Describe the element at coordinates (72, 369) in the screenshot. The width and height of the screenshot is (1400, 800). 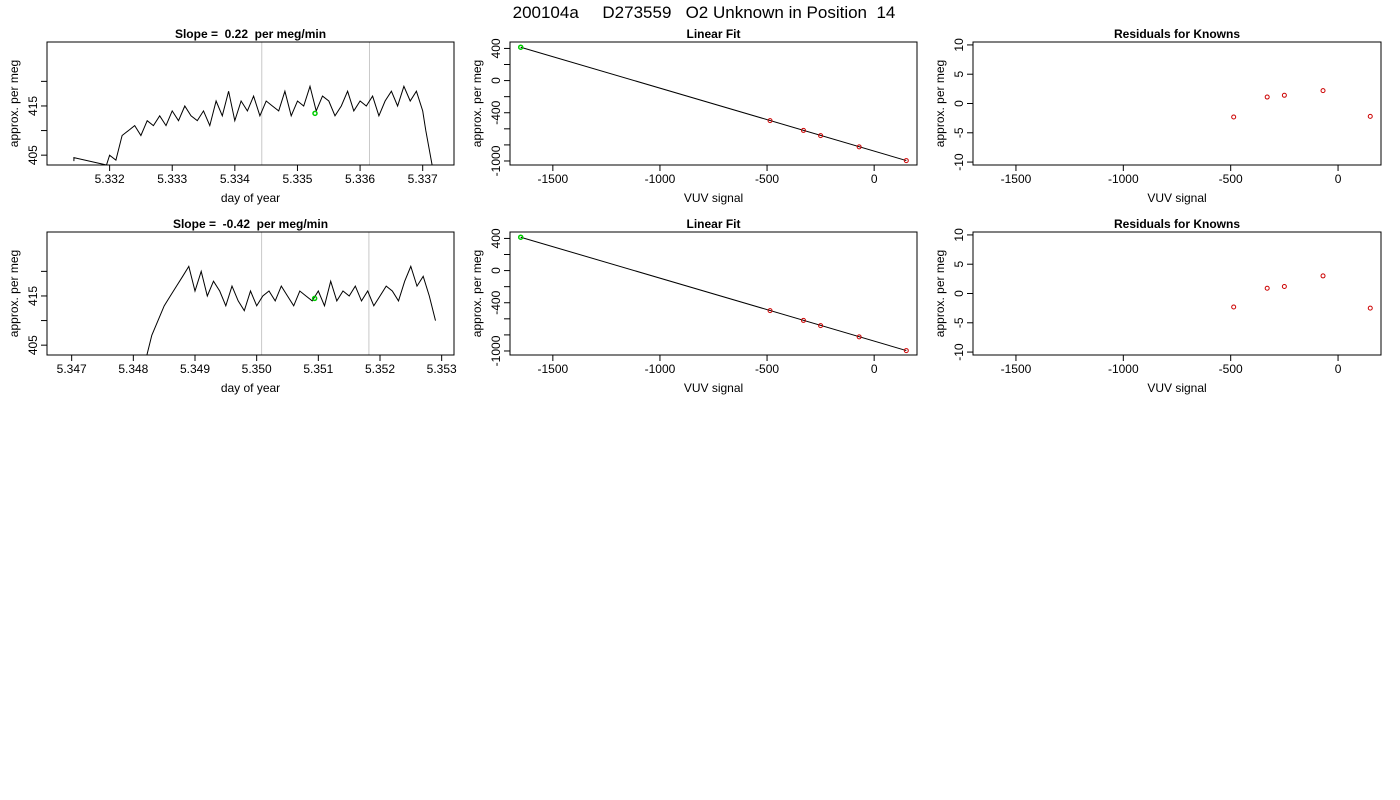
I see `x-tick-label: 5.347` at that location.